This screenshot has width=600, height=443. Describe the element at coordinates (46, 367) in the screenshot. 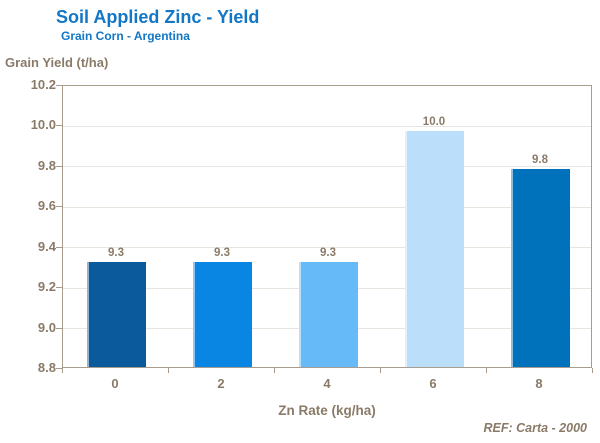

I see `y-tick-label: 8.8` at that location.